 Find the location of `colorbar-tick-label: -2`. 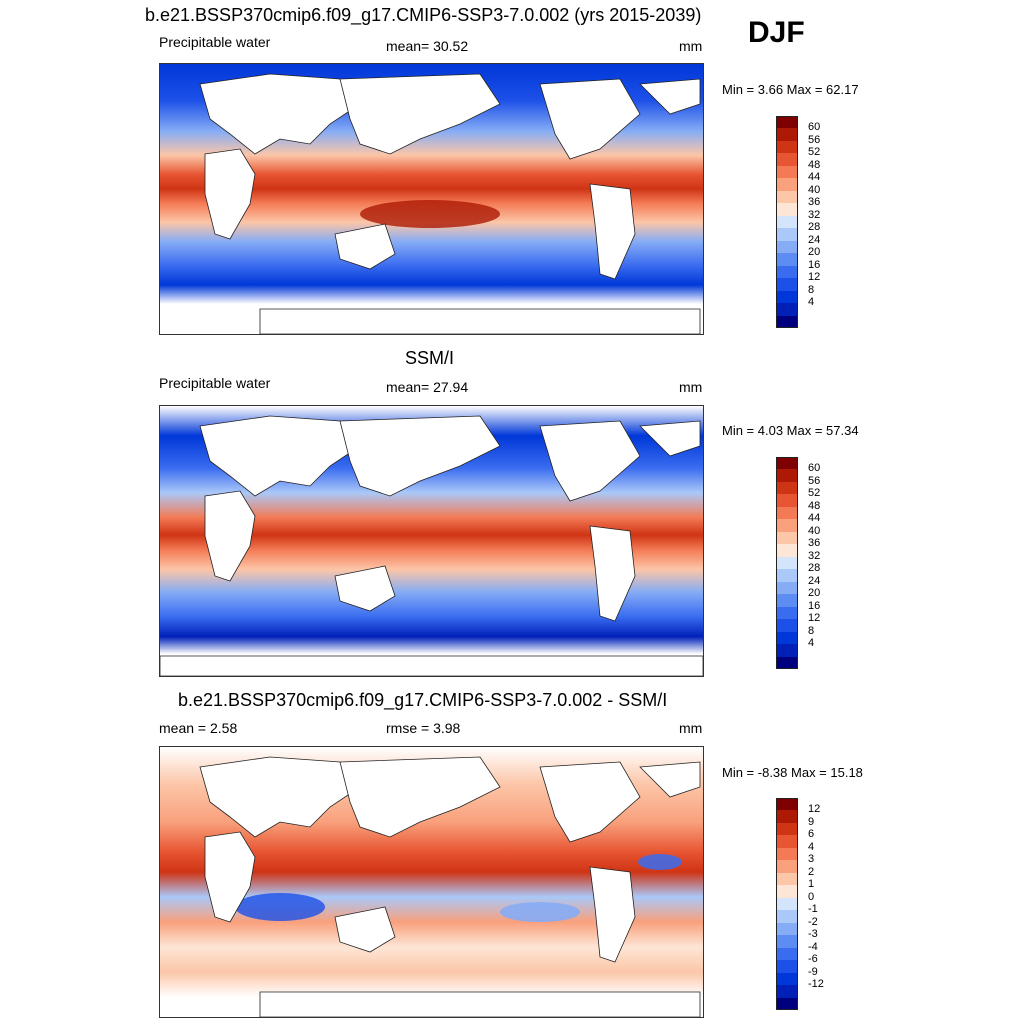

colorbar-tick-label: -2 is located at coordinates (813, 921).